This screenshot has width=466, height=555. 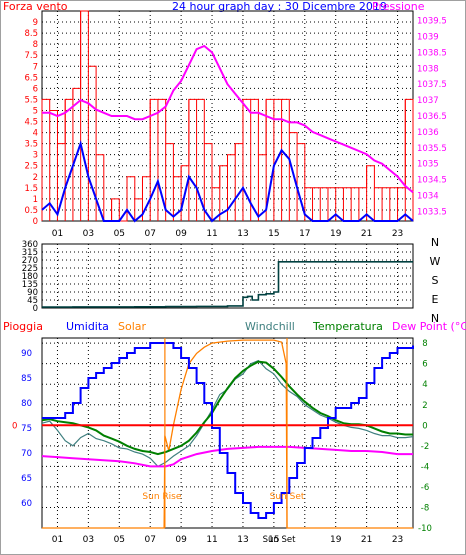 What do you see at coordinates (35, 222) in the screenshot?
I see `wind-y-tick: 0` at bounding box center [35, 222].